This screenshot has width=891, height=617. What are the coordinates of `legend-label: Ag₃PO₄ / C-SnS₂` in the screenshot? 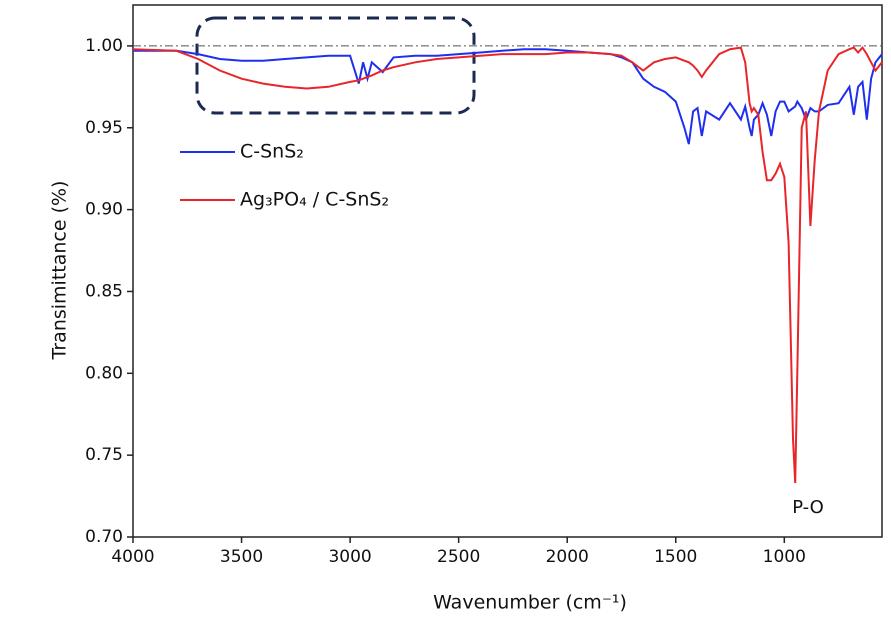 It's located at (314, 200).